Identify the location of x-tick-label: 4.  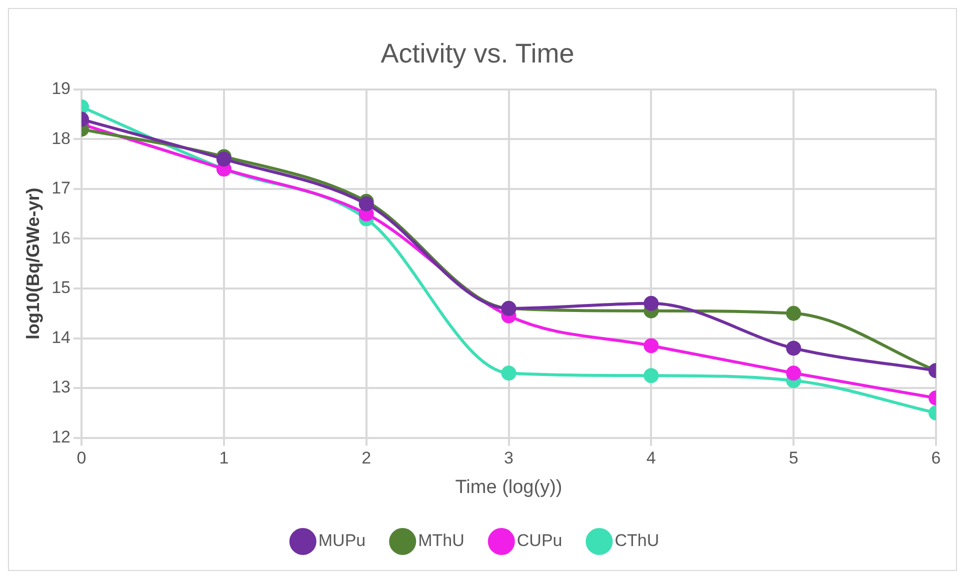
(651, 458).